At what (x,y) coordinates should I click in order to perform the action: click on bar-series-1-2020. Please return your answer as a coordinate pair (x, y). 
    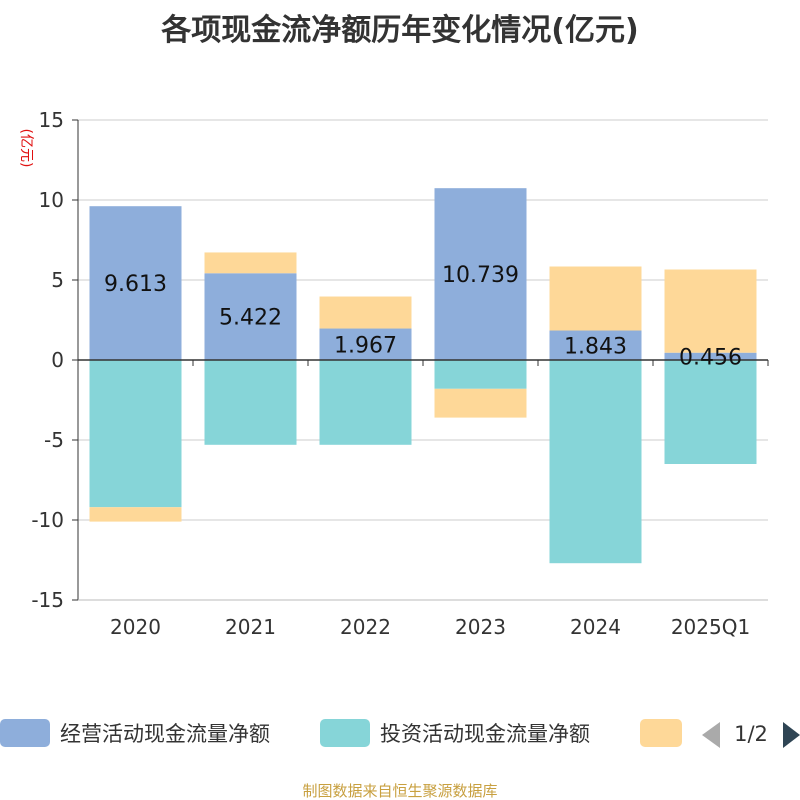
    Looking at the image, I should click on (135, 434).